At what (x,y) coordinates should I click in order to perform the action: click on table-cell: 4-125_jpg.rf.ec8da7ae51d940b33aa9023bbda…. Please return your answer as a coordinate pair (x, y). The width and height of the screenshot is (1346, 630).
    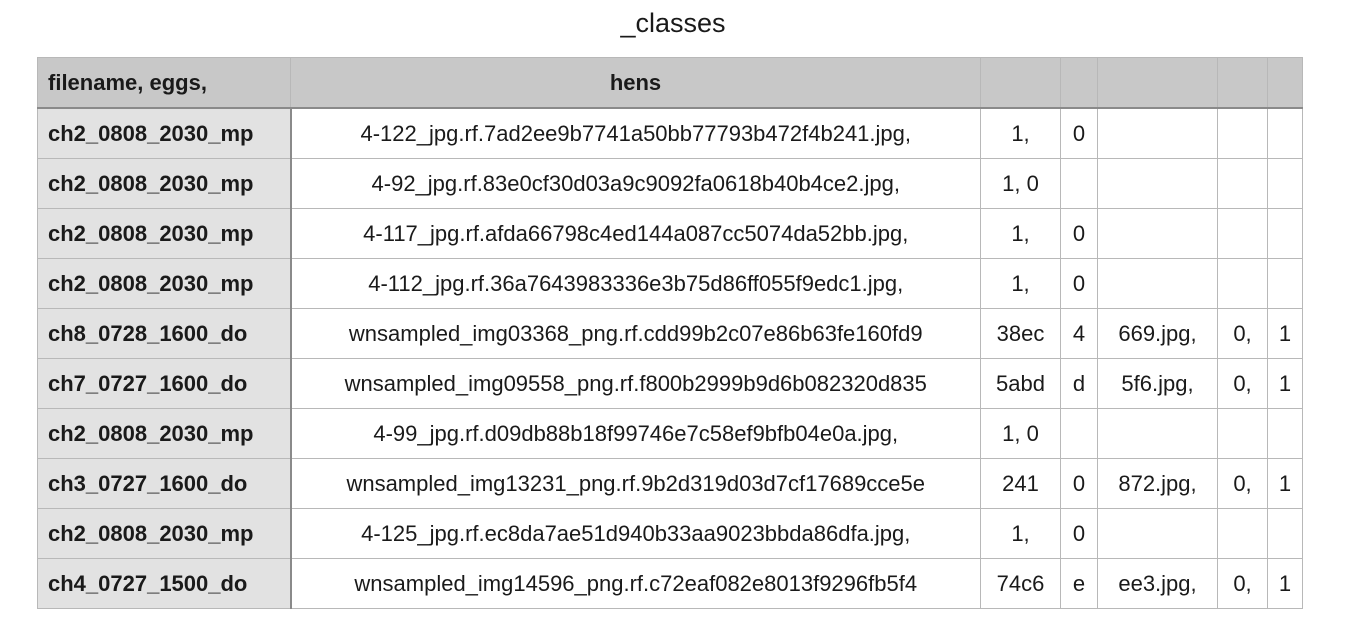
    Looking at the image, I should click on (635, 533).